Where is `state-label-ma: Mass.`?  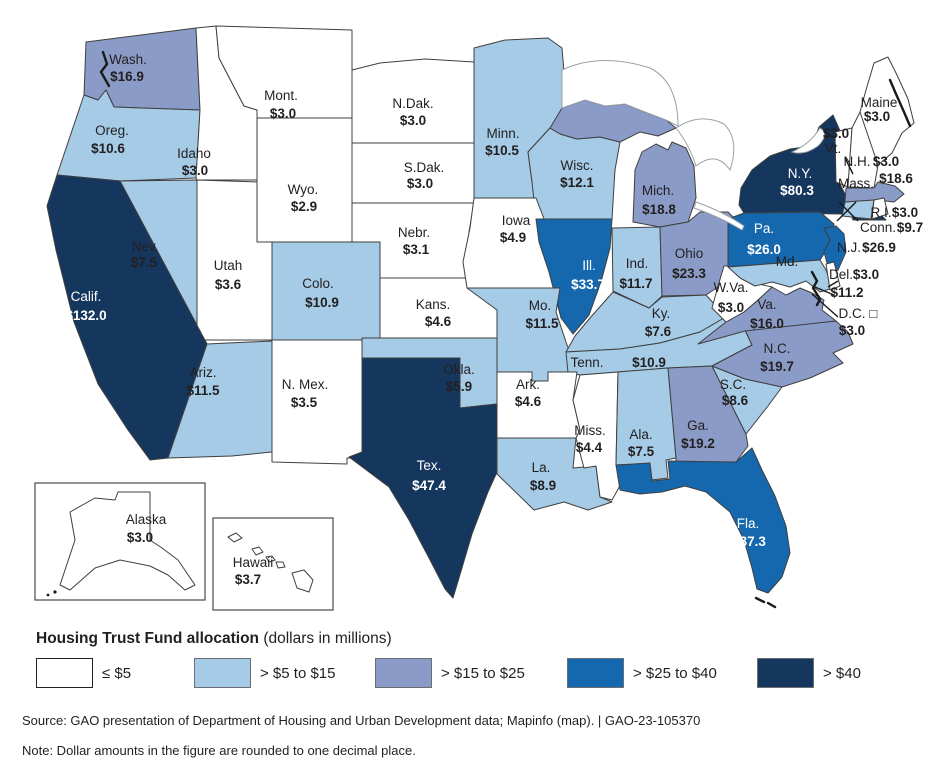
state-label-ma: Mass. is located at coordinates (856, 183).